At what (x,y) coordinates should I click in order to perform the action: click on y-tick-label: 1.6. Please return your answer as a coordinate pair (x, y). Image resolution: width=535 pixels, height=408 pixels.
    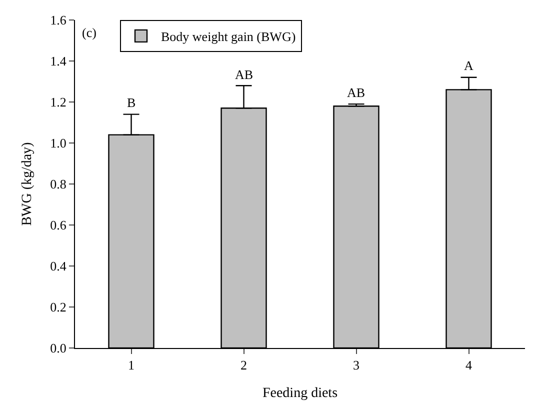
    Looking at the image, I should click on (58, 20).